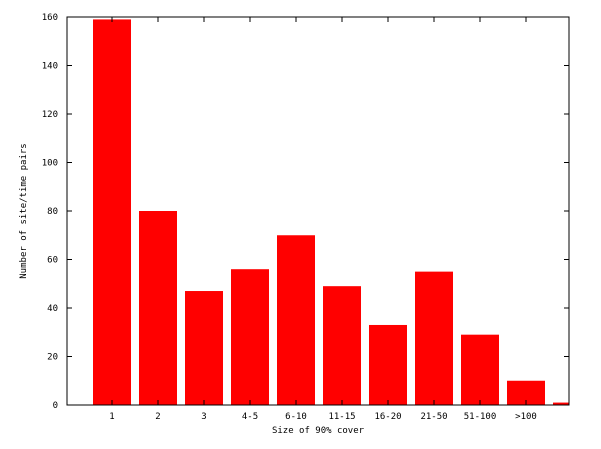  I want to click on x-tick-label: 11-15, so click(341, 417).